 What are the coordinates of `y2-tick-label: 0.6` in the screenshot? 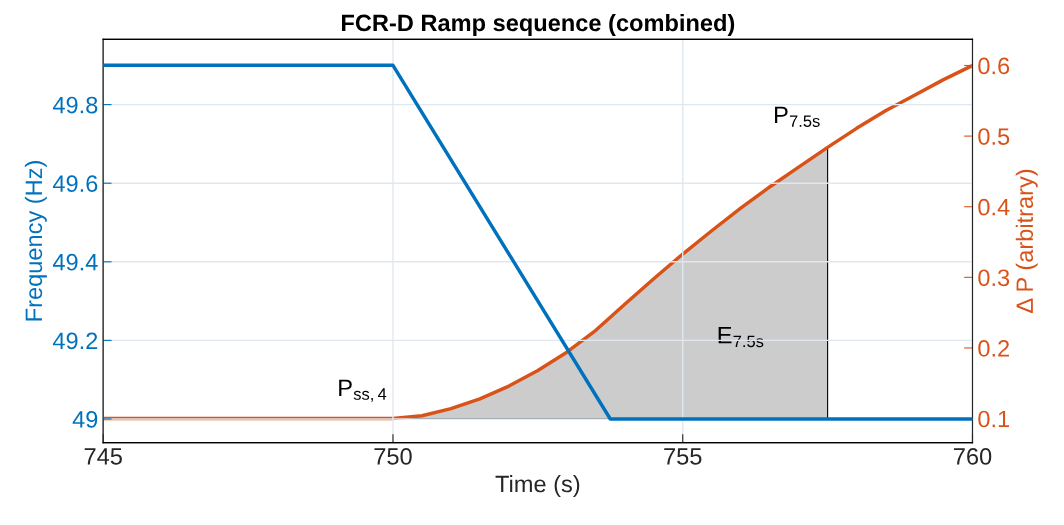 It's located at (994, 66).